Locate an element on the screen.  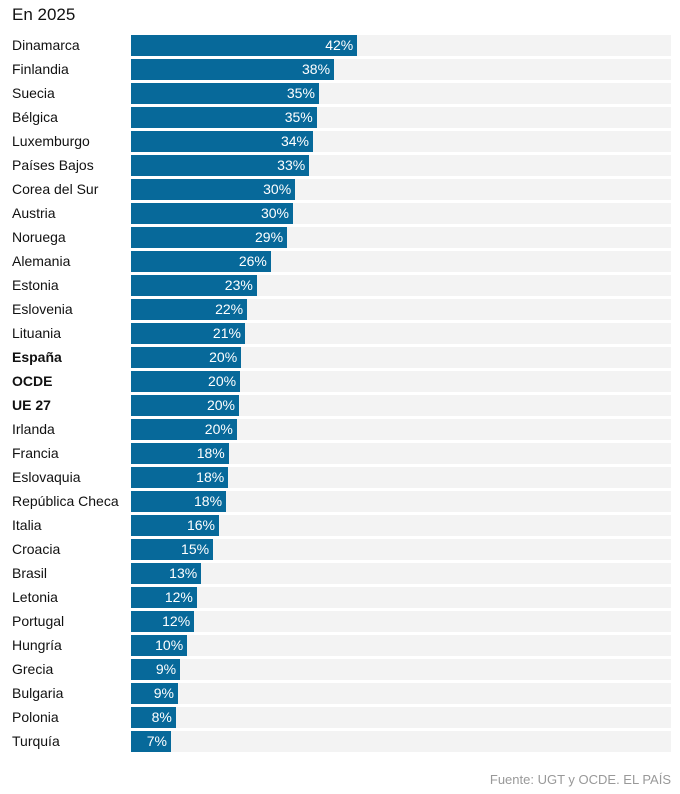
bar-row: Luxemburgo 34% is located at coordinates (340, 141).